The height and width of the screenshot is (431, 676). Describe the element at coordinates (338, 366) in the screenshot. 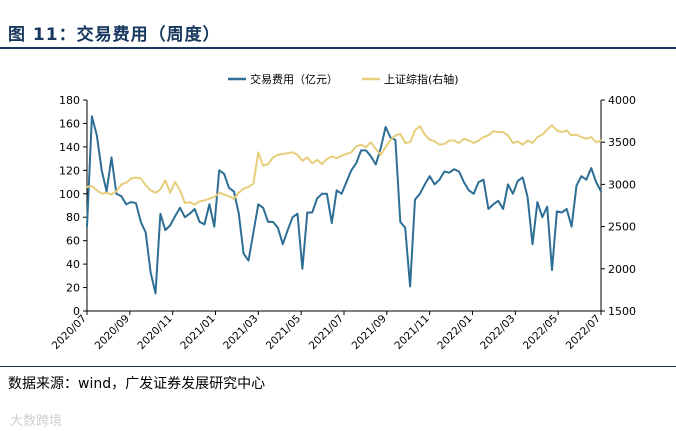

I see `source-divider` at that location.